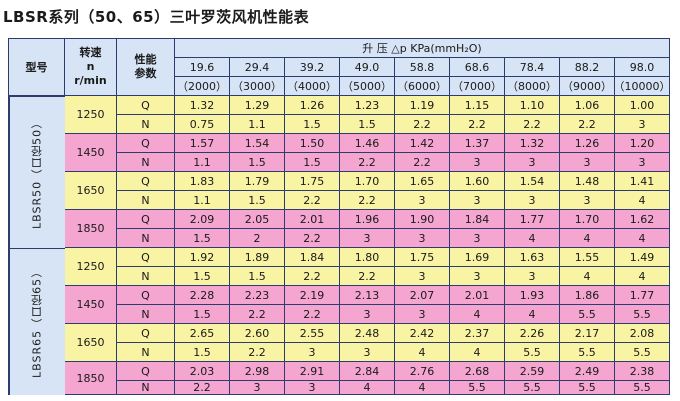  I want to click on pressure-mmh2o: （7000）, so click(477, 86).